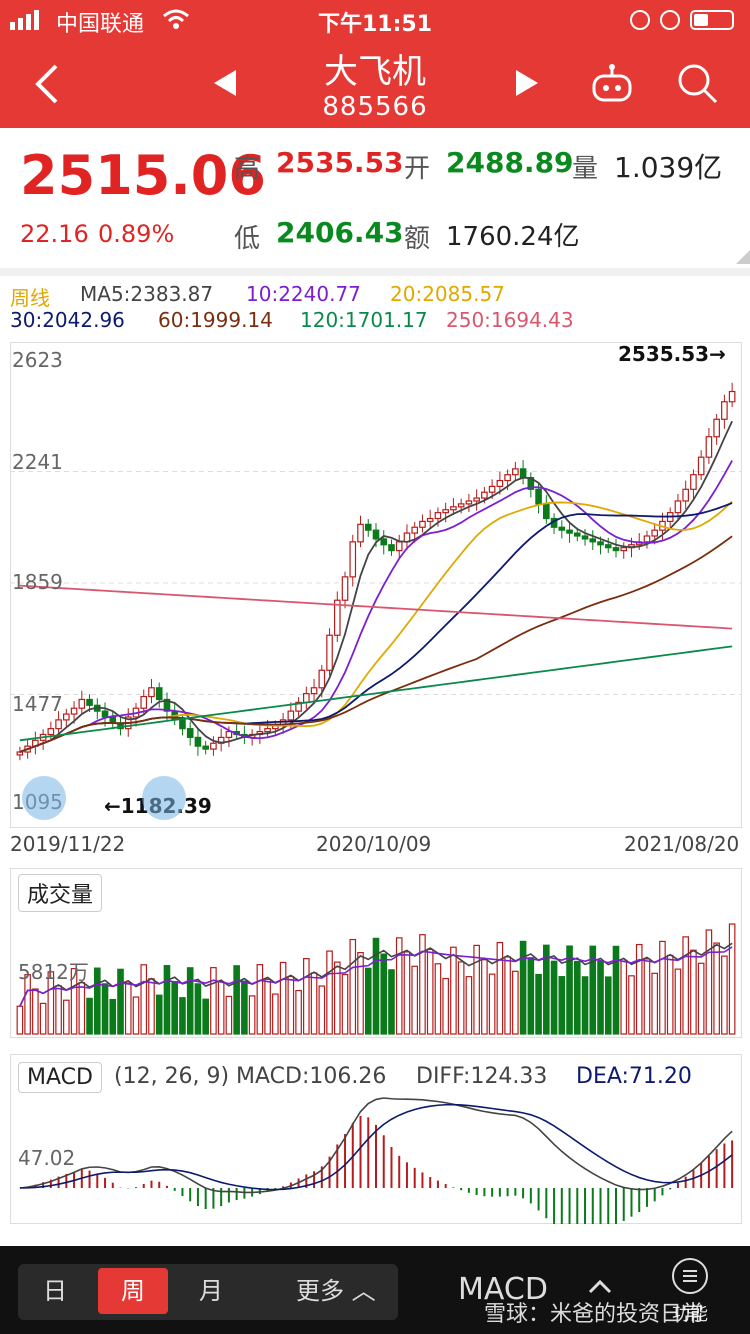  Describe the element at coordinates (211, 1291) in the screenshot. I see `tab-month: 月` at that location.